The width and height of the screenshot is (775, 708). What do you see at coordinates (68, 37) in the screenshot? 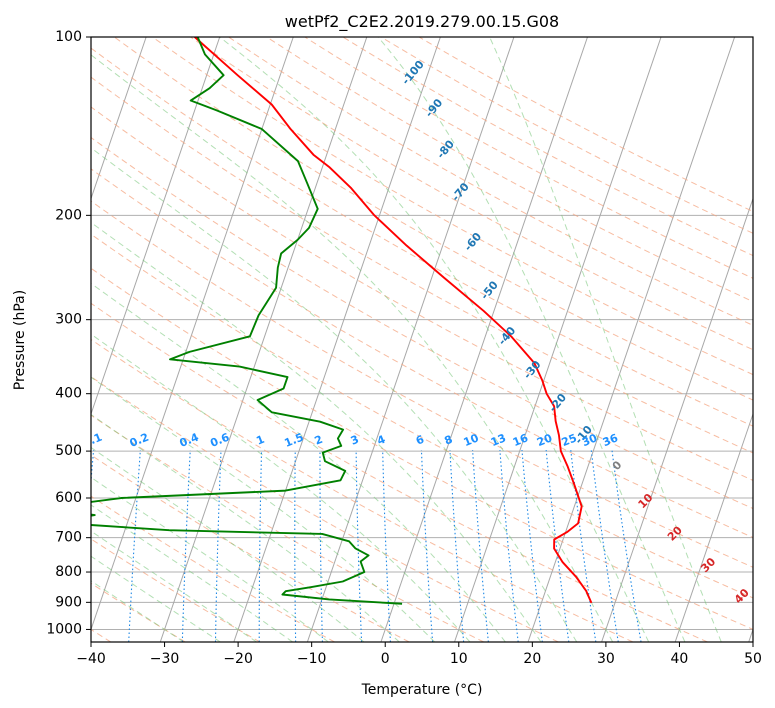
I see `y-tick-label: 100` at bounding box center [68, 37].